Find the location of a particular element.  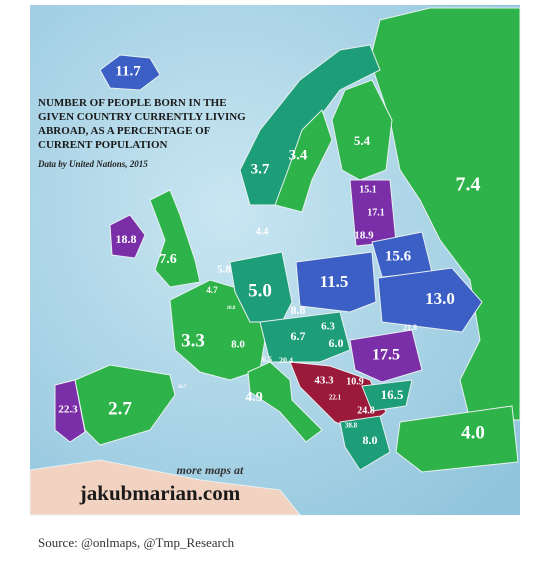

africa is located at coordinates (165, 487).